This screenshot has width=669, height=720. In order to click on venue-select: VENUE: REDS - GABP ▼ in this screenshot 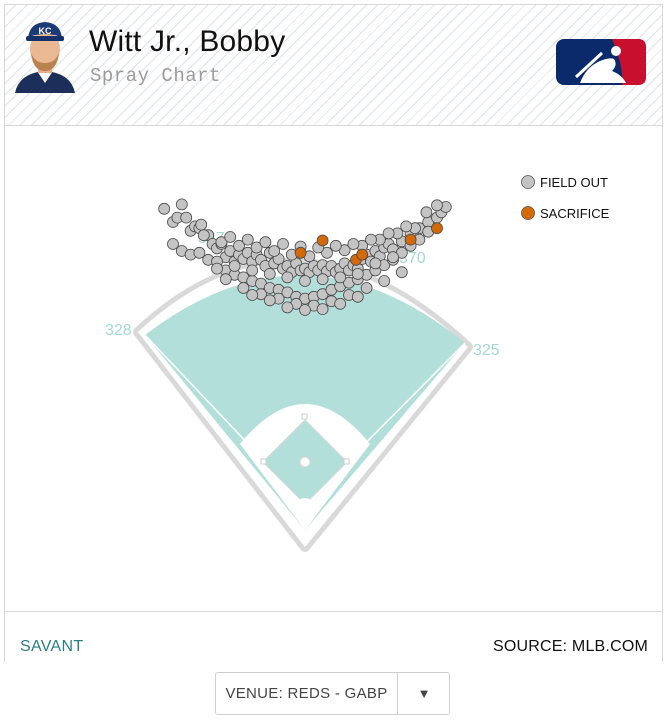, I will do `click(332, 693)`.